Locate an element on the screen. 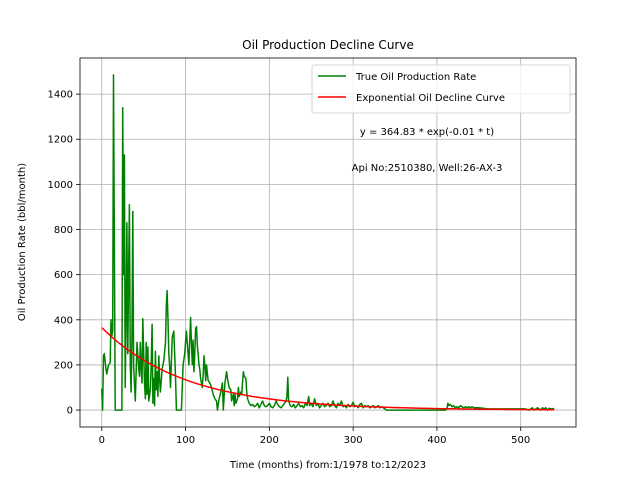 This screenshot has width=640, height=480. x-tick-label: 400 is located at coordinates (436, 440).